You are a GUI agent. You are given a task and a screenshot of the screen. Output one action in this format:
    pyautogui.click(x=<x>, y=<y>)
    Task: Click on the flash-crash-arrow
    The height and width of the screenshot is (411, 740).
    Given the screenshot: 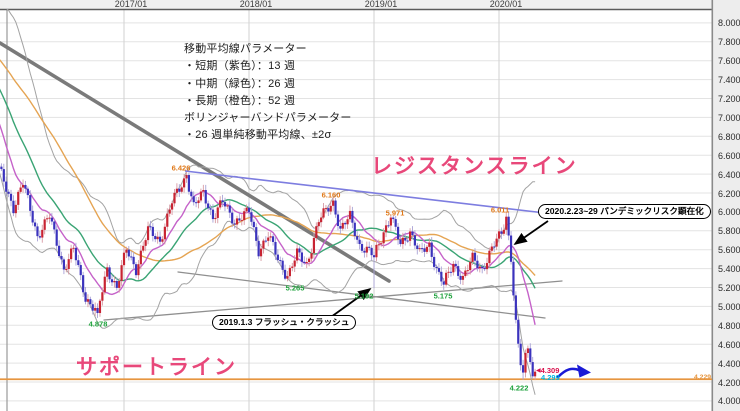 What is the action you would take?
    pyautogui.click(x=351, y=302)
    